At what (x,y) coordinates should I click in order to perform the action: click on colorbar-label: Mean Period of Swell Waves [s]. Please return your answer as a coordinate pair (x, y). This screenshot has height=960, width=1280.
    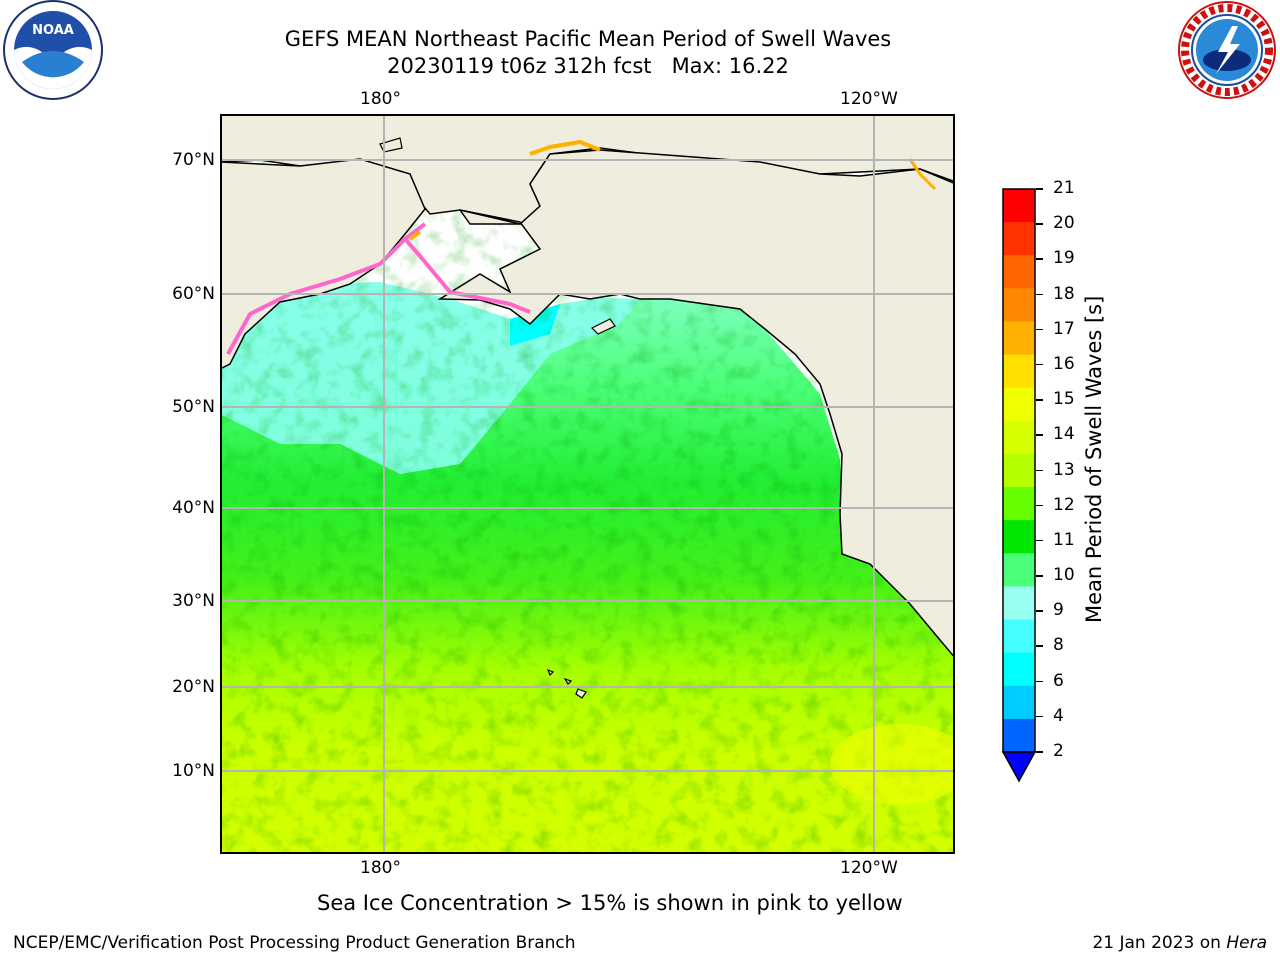
    Looking at the image, I should click on (1094, 459).